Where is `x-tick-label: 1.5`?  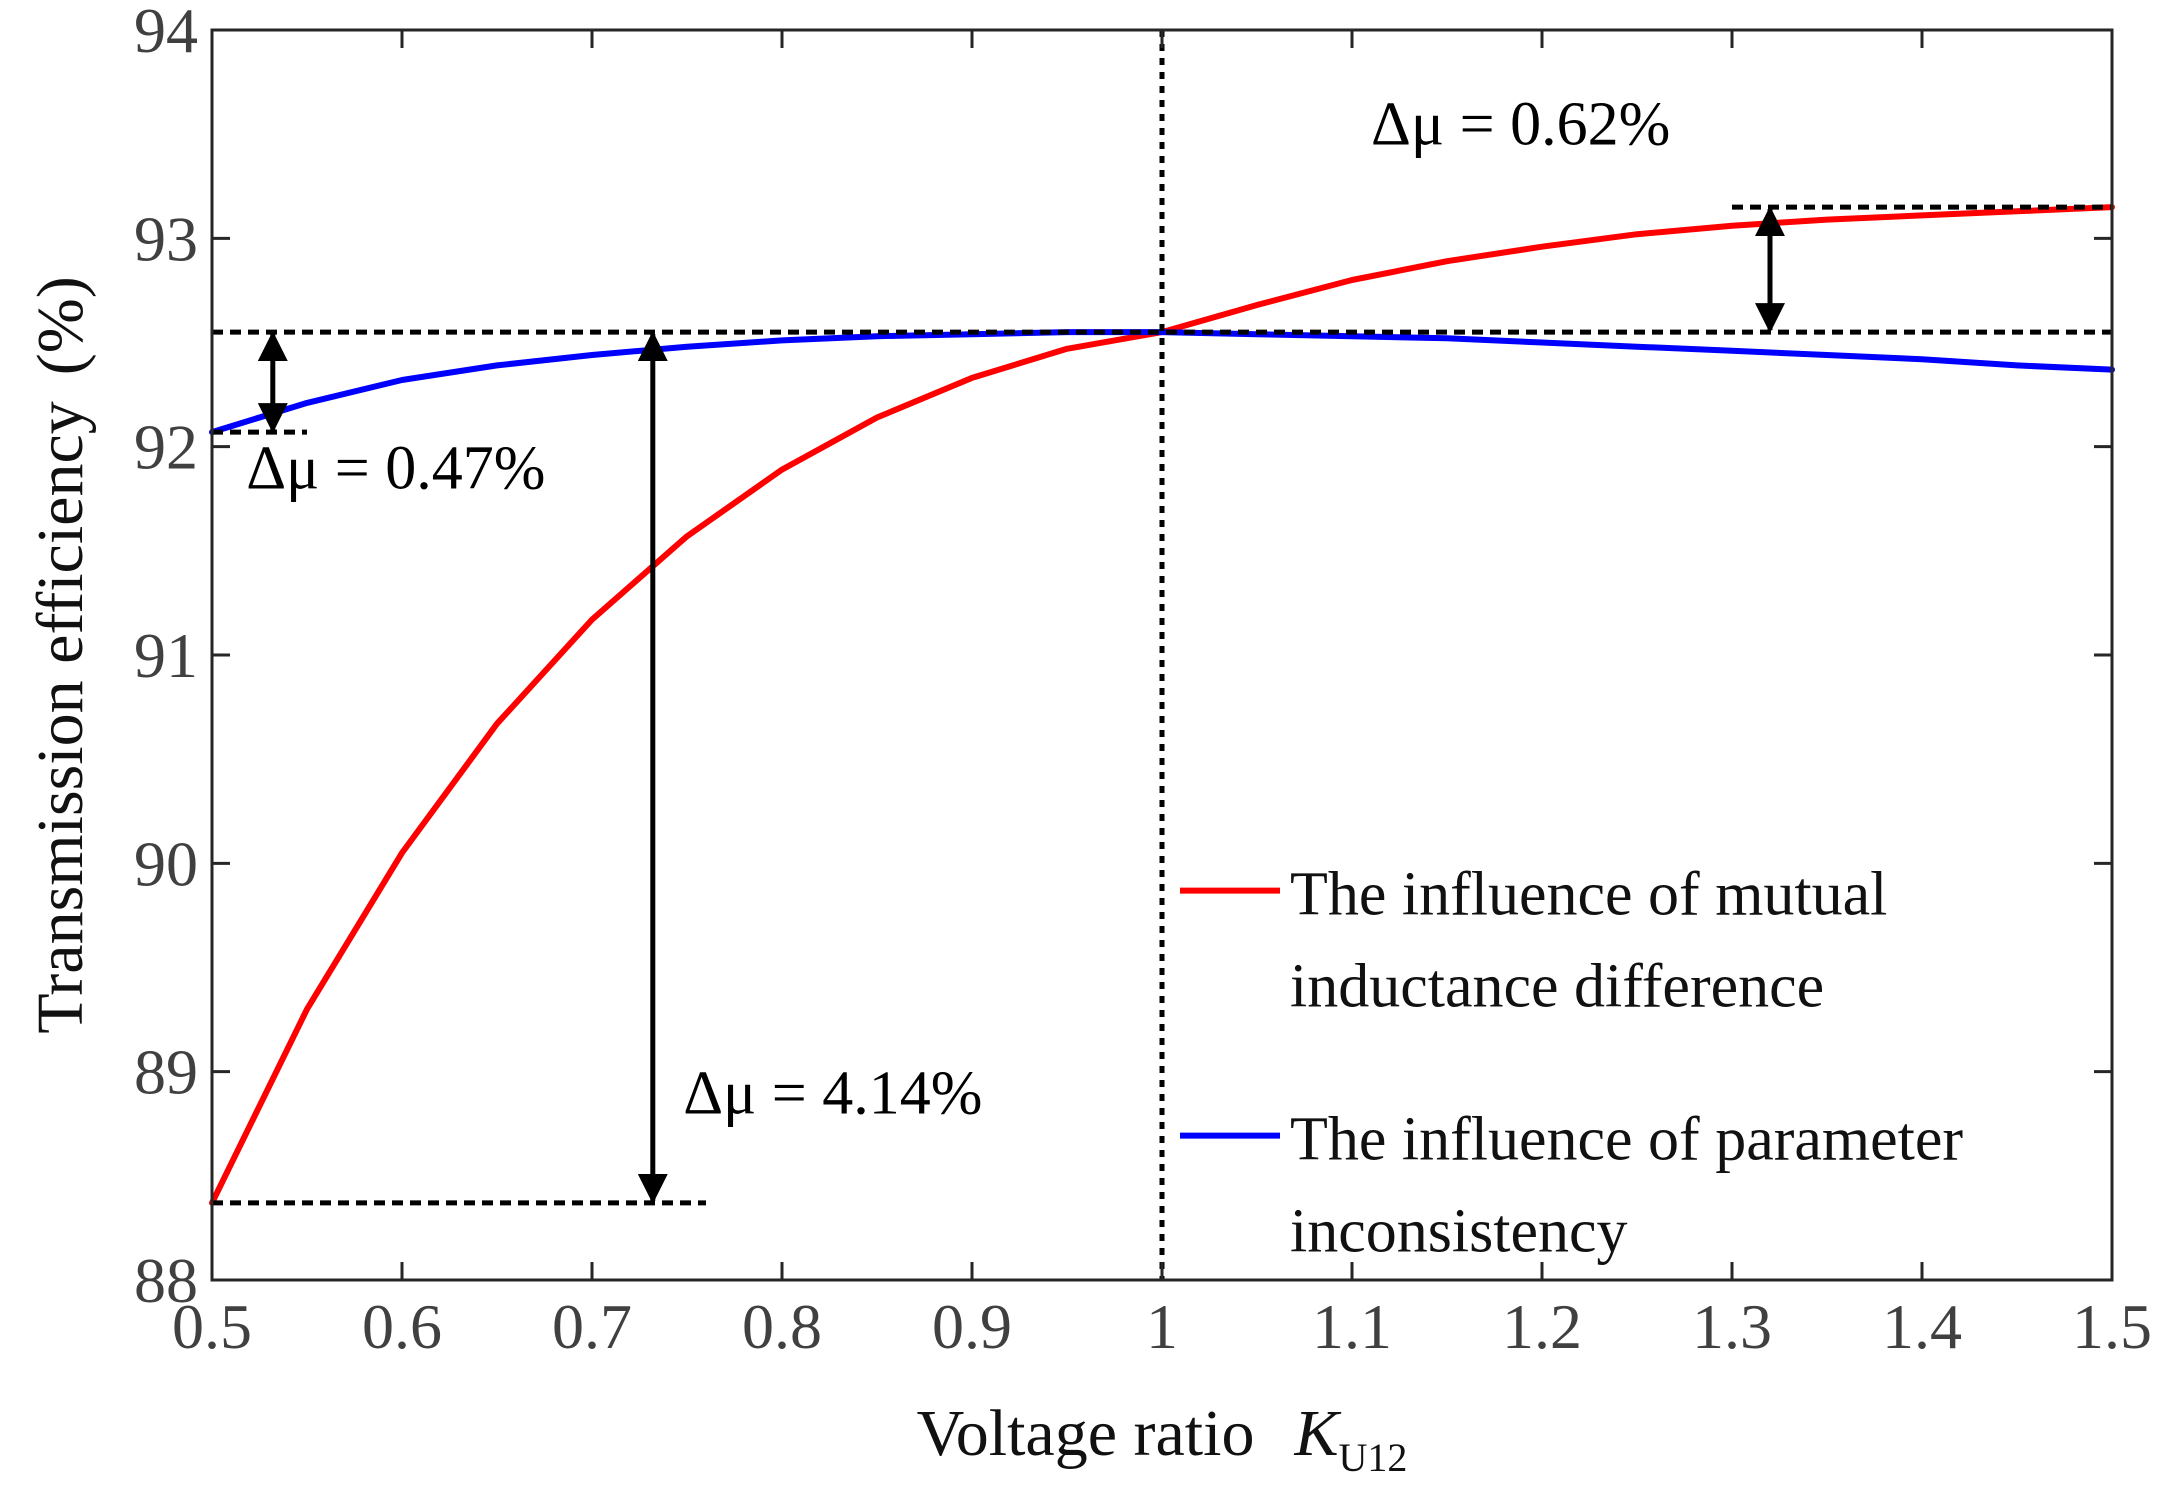
x-tick-label: 1.5 is located at coordinates (2112, 1326).